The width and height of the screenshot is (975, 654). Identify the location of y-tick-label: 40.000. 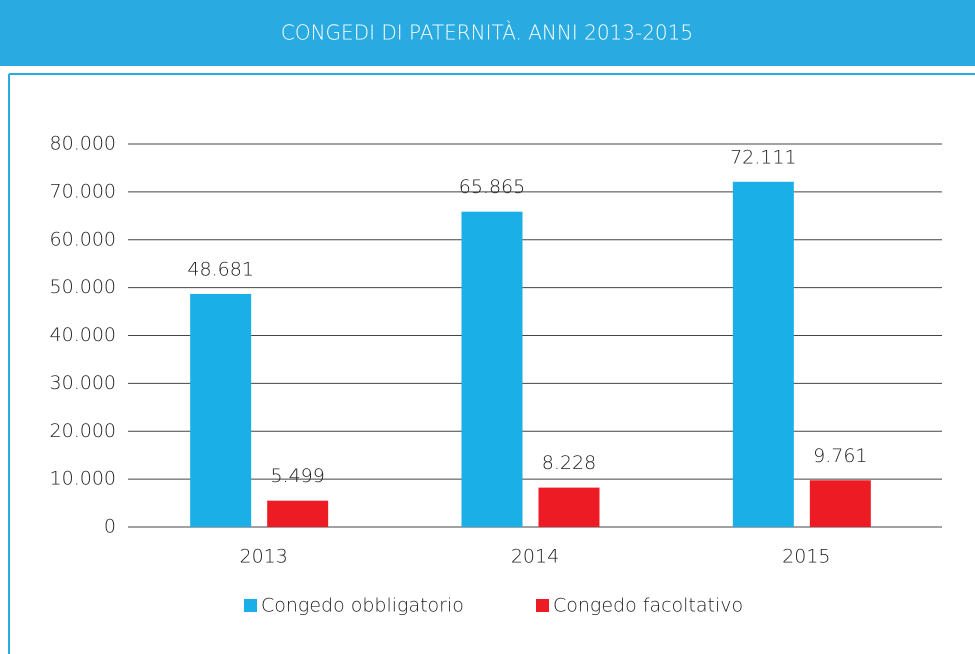
(83, 335).